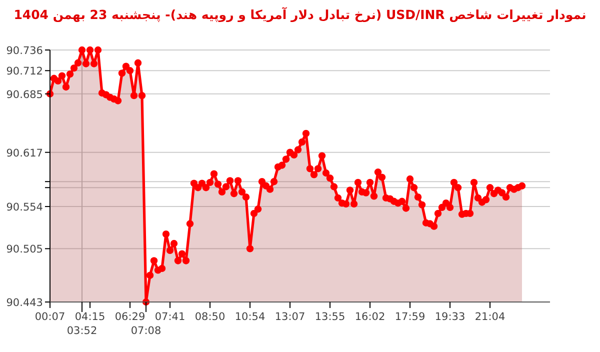  I want to click on x-tick-label: 03:52, so click(82, 331).